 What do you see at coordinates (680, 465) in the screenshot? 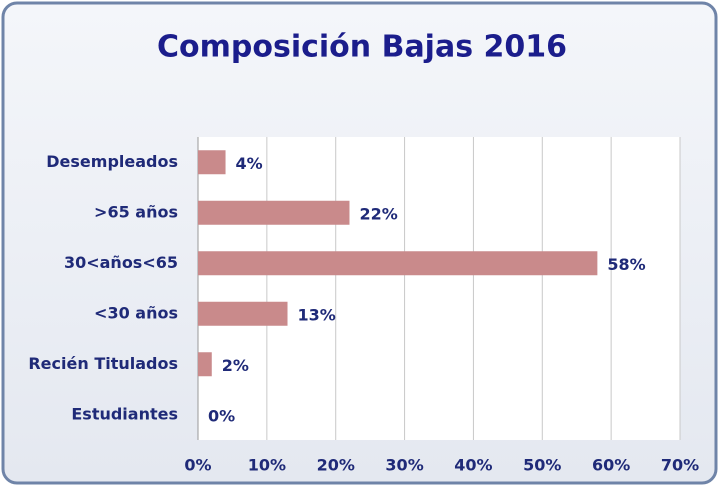
I see `x-tick-label: 70%` at bounding box center [680, 465].